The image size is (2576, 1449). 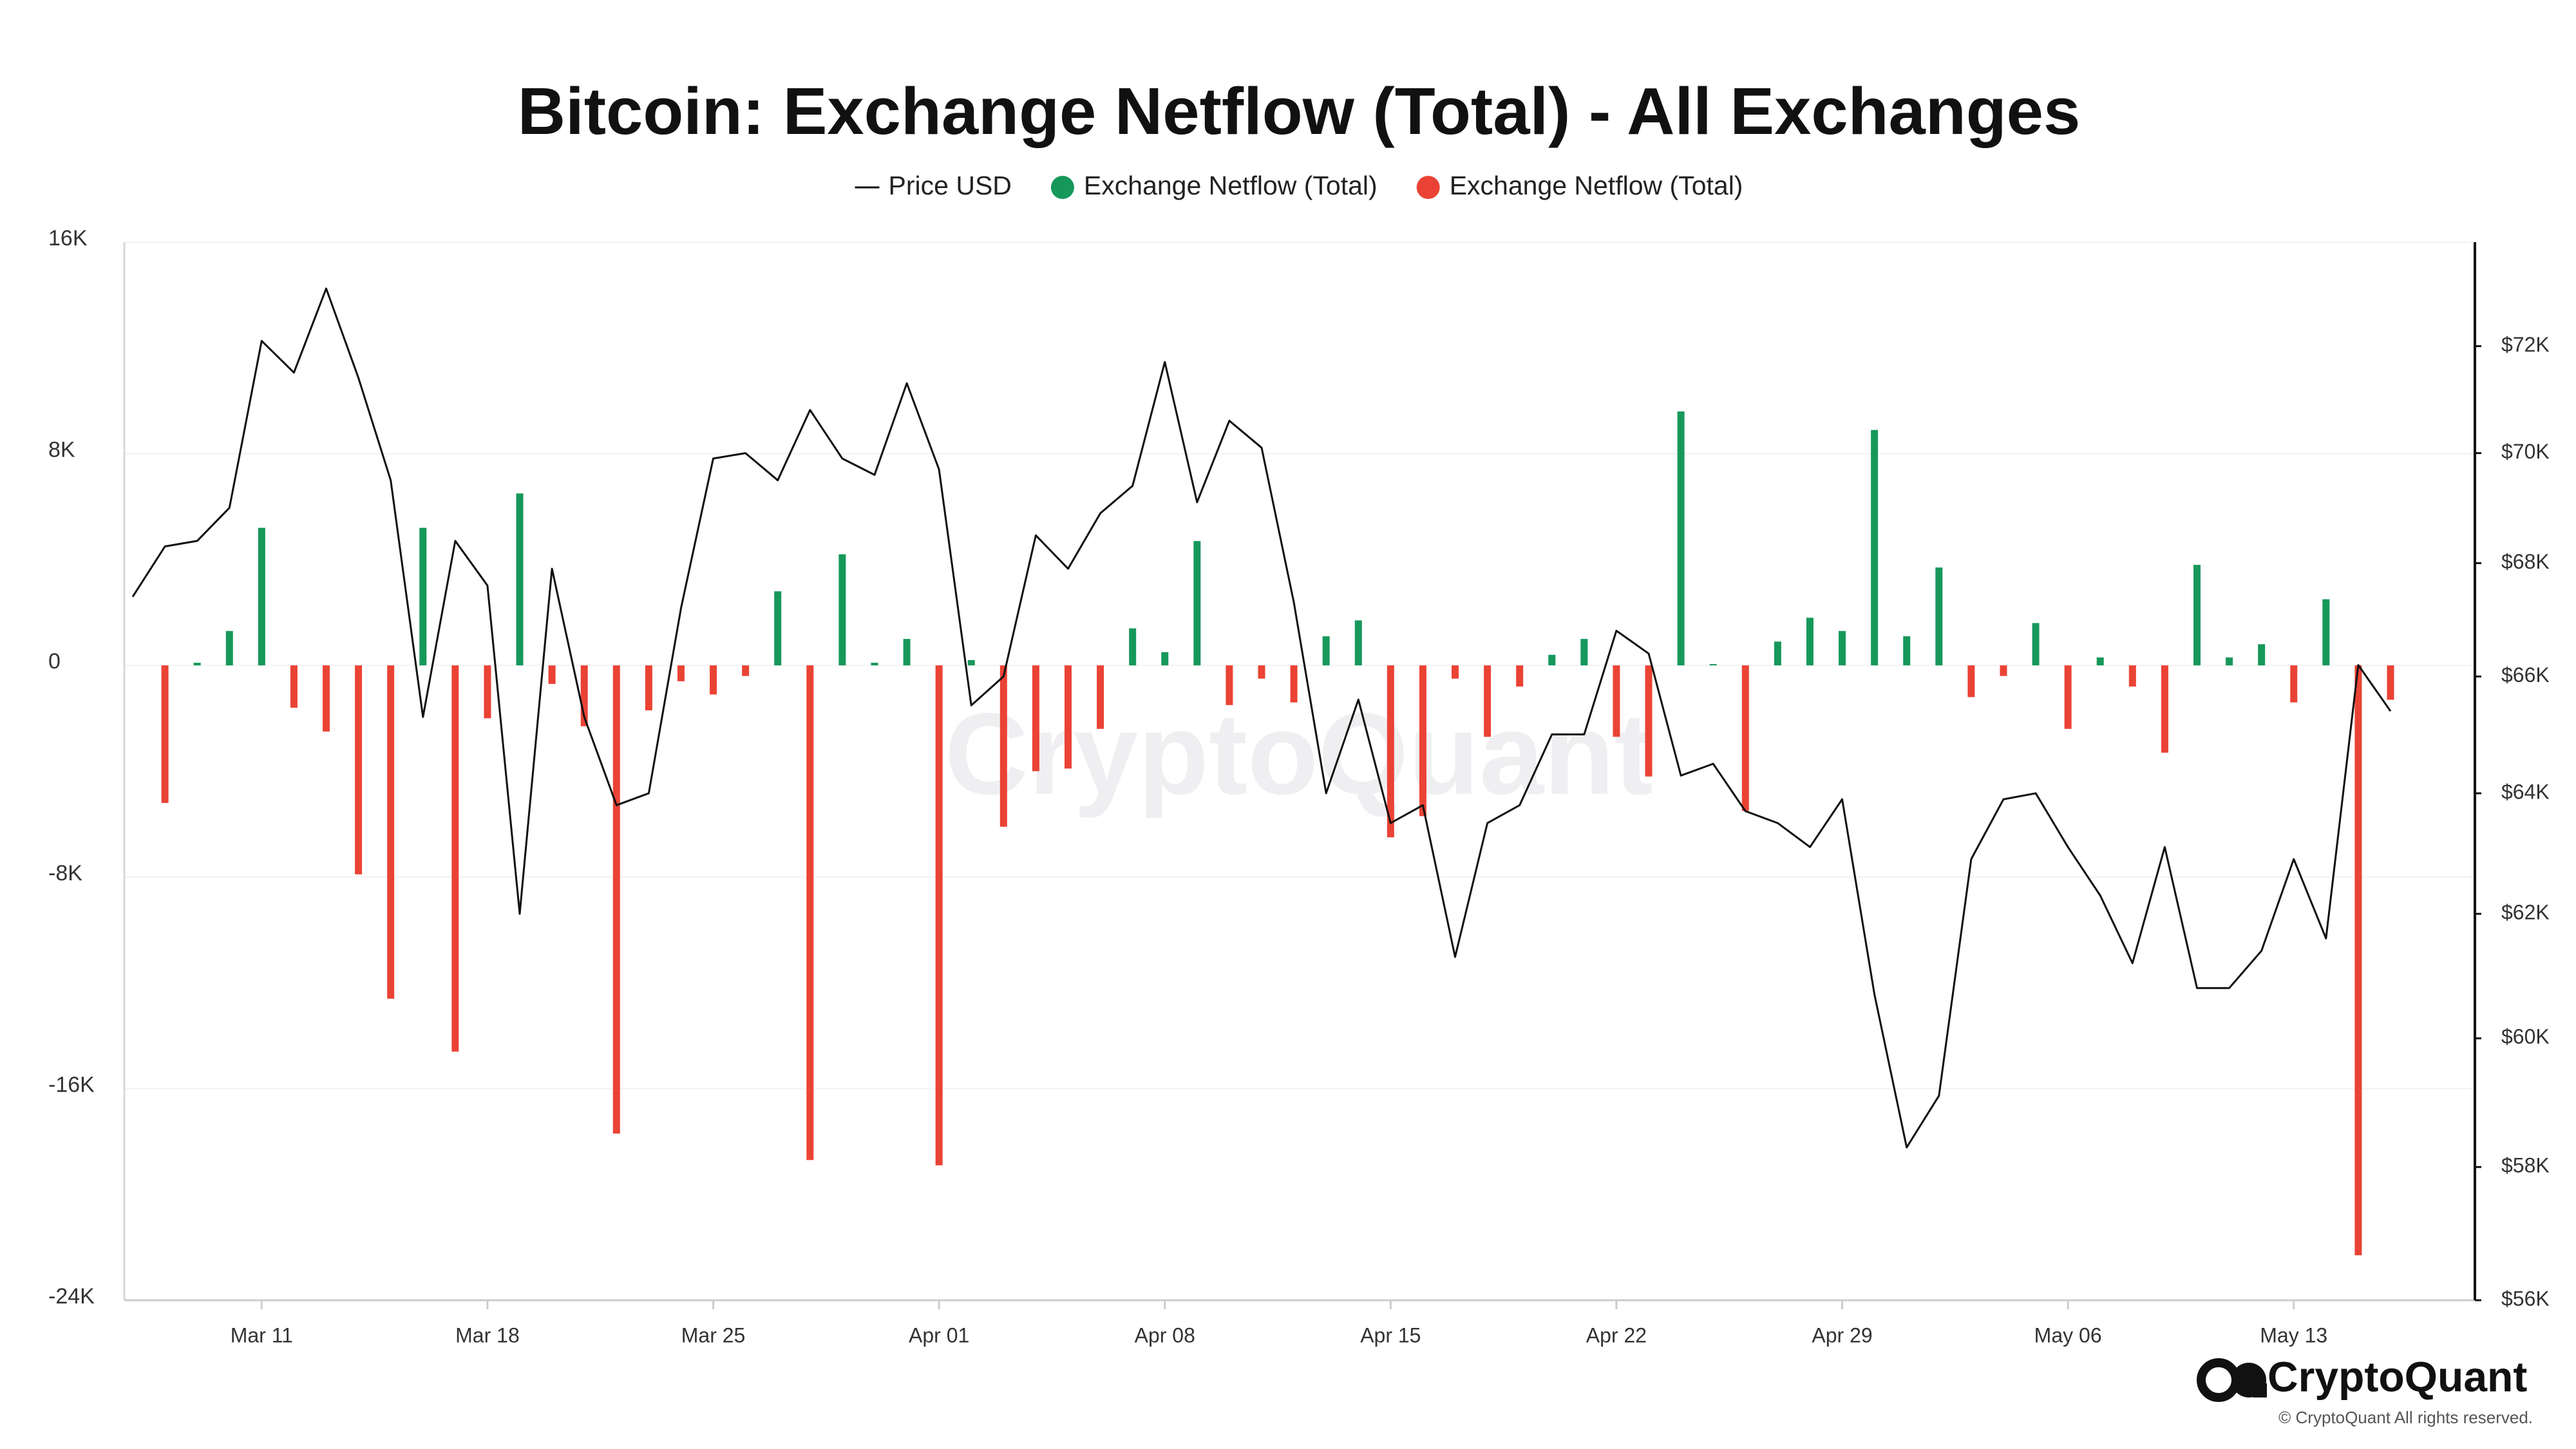 What do you see at coordinates (262, 1335) in the screenshot?
I see `x-tick-label: Mar 11` at bounding box center [262, 1335].